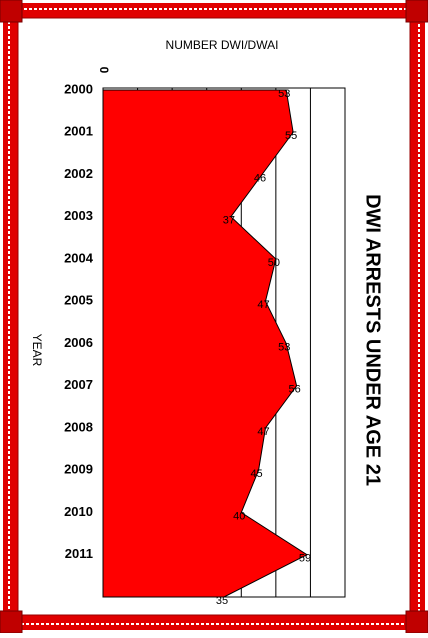 The width and height of the screenshot is (428, 638). What do you see at coordinates (78, 173) in the screenshot?
I see `y-tick-label: 2002` at bounding box center [78, 173].